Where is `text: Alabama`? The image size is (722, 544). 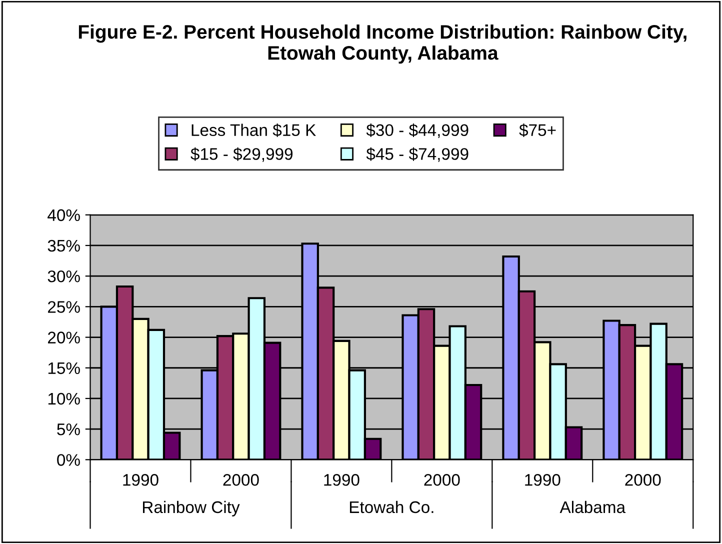 text: Alabama is located at coordinates (593, 507).